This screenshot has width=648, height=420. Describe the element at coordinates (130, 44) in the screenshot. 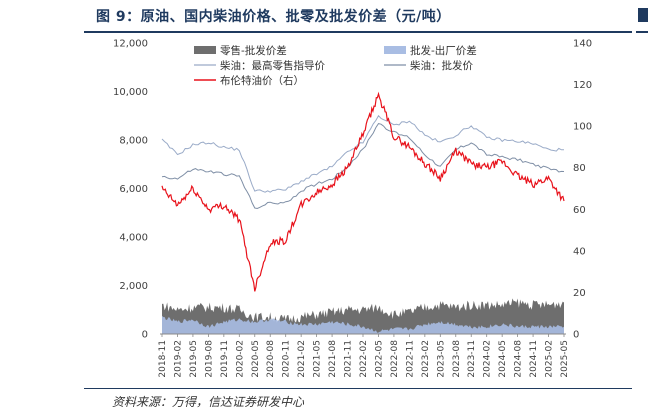

I see `left-y-tick-label: 12,000` at that location.